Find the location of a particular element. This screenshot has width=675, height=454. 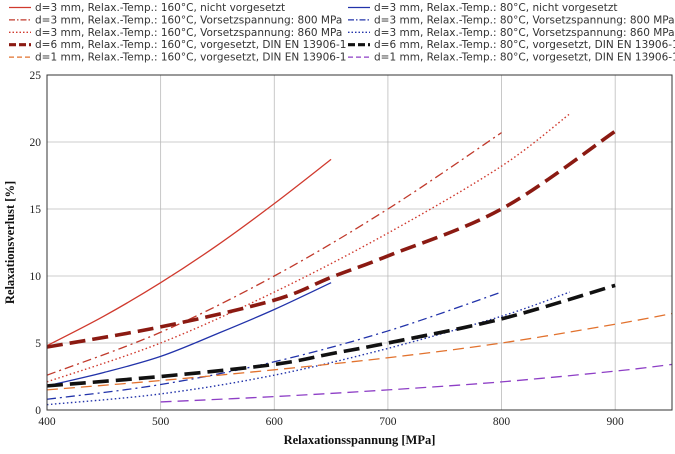

x-tick-label-600: 600 is located at coordinates (275, 422).